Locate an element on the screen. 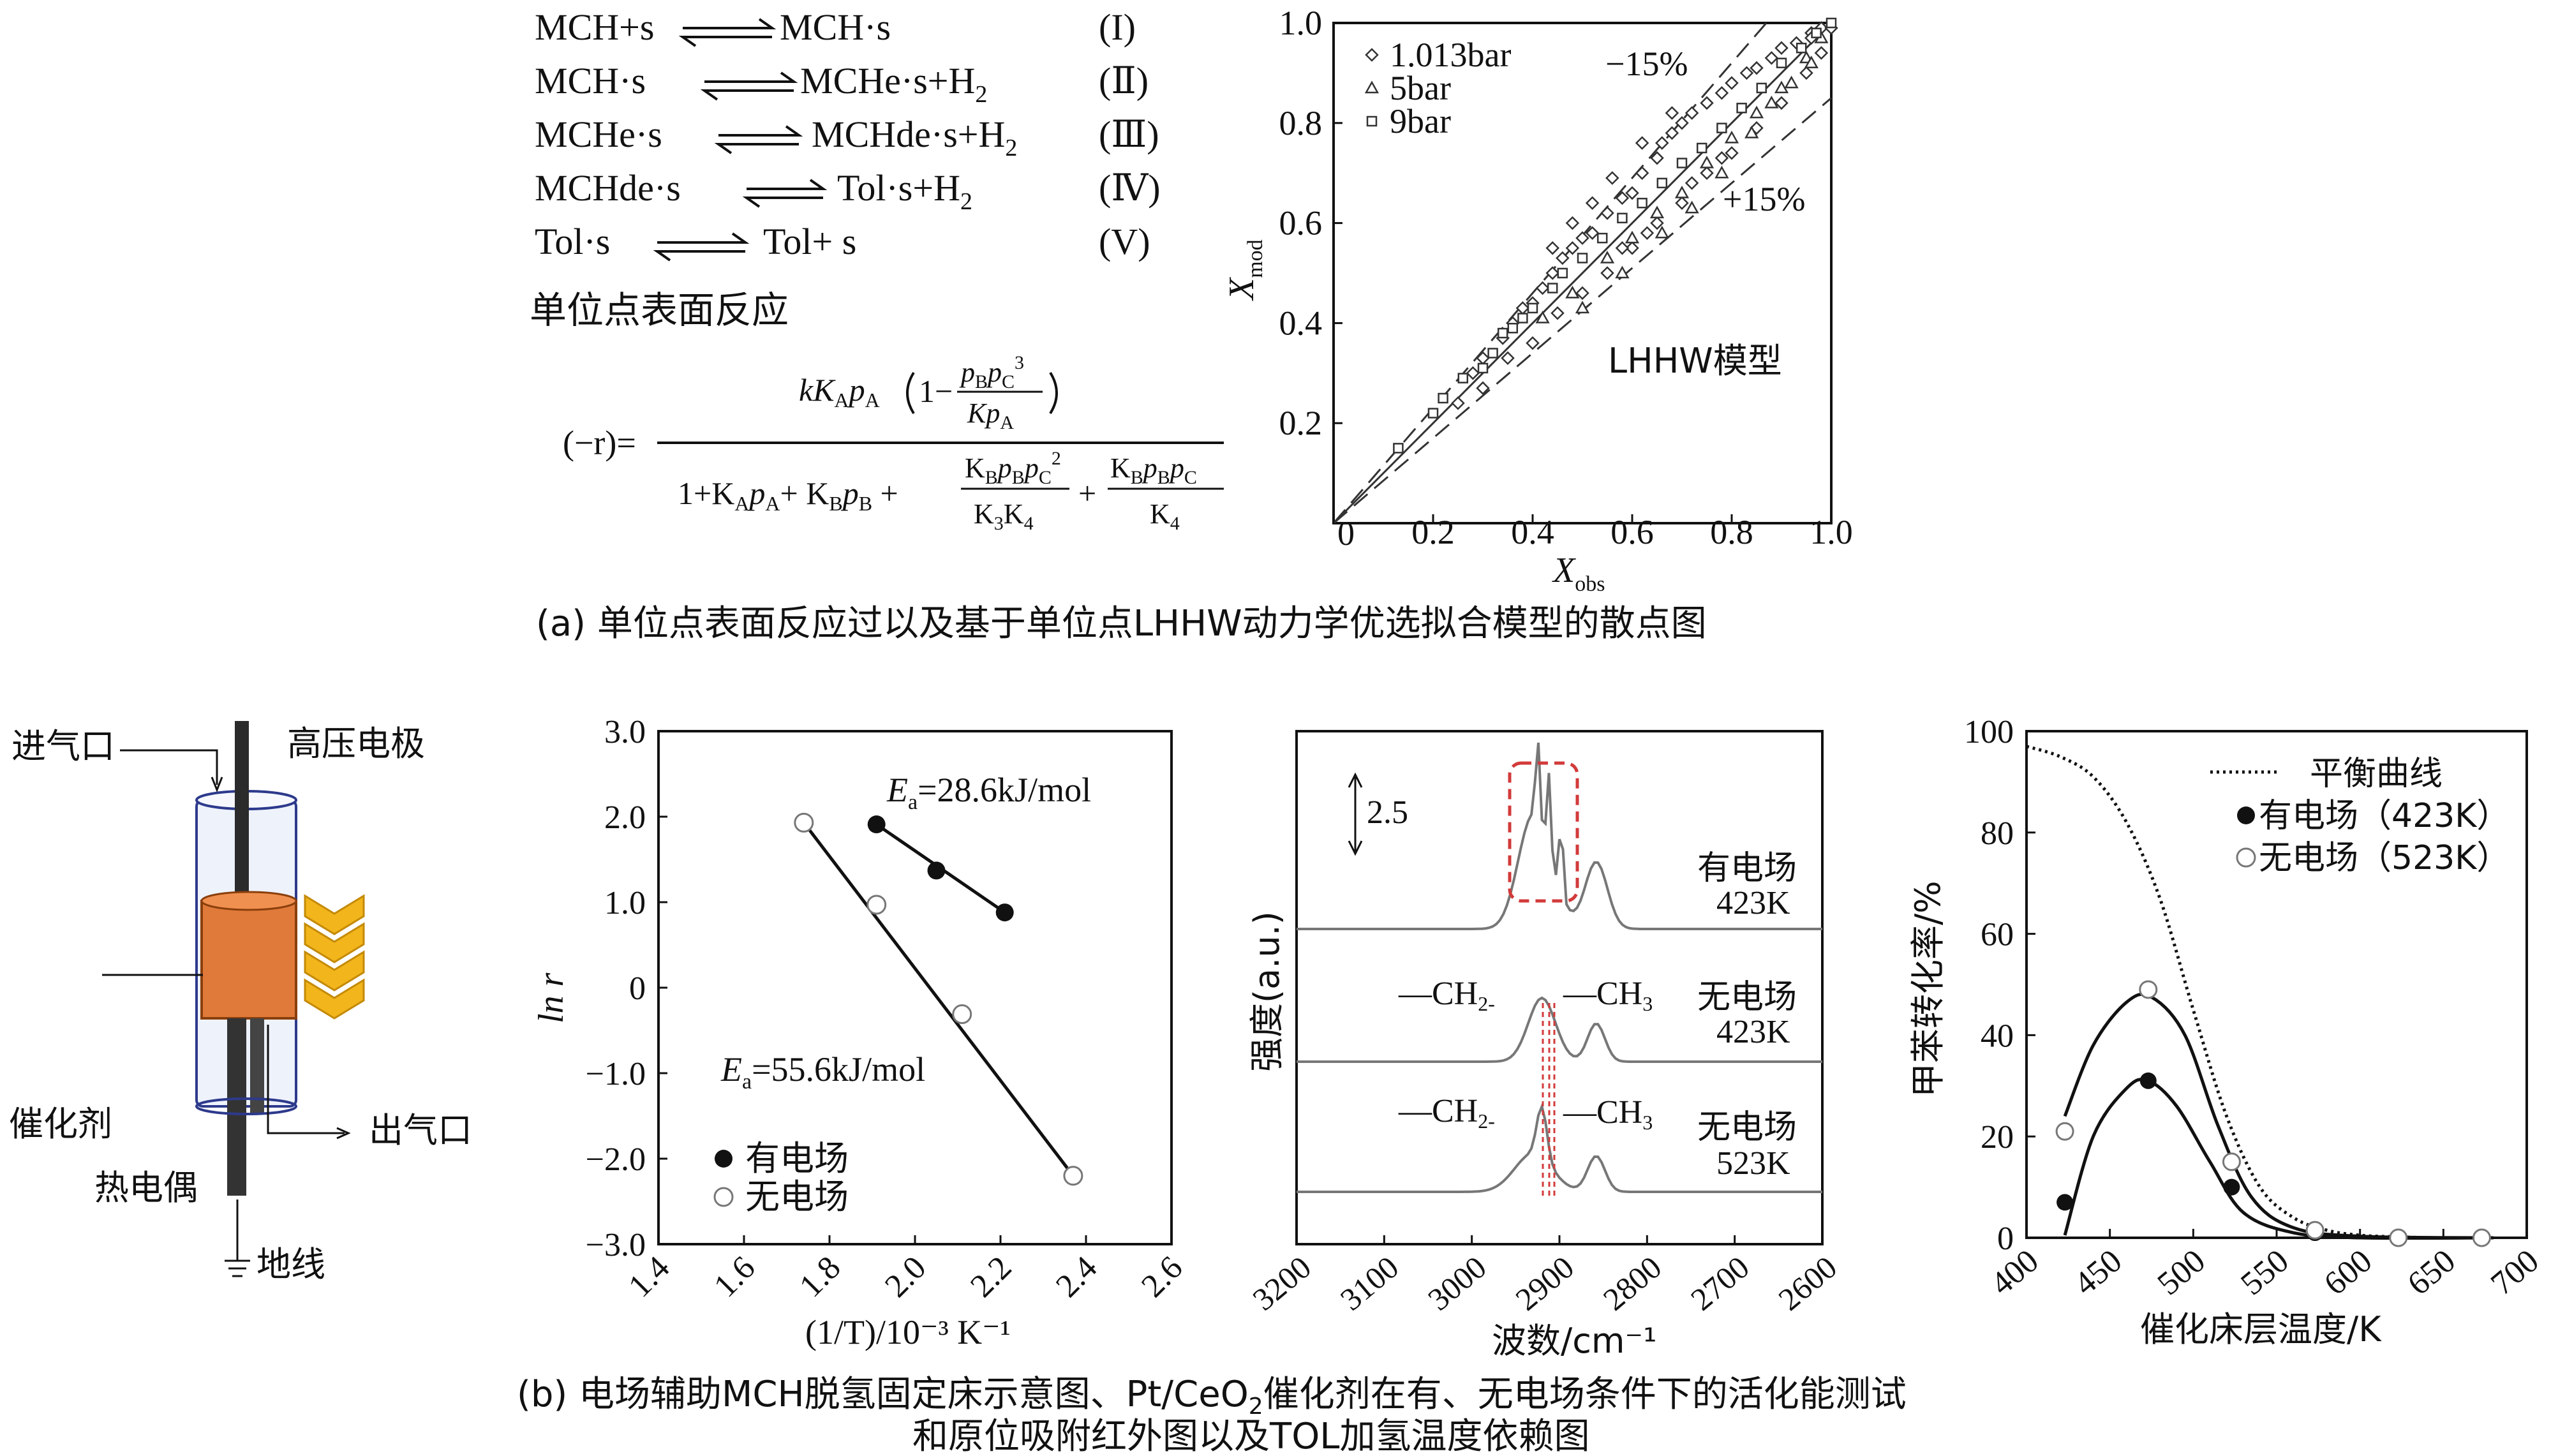 The image size is (2551, 1456). rate-equation-denominator: 1+KApA+ KBpB + KBpBpC2 K3K4 + KBpBpC K4 is located at coordinates (951, 491).